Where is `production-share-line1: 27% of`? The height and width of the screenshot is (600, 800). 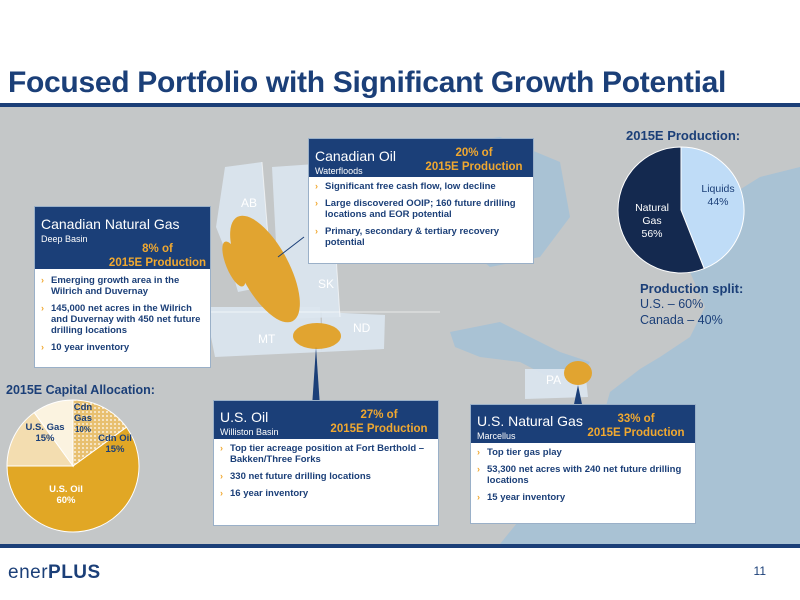
production-share-line1: 27% of is located at coordinates (379, 415).